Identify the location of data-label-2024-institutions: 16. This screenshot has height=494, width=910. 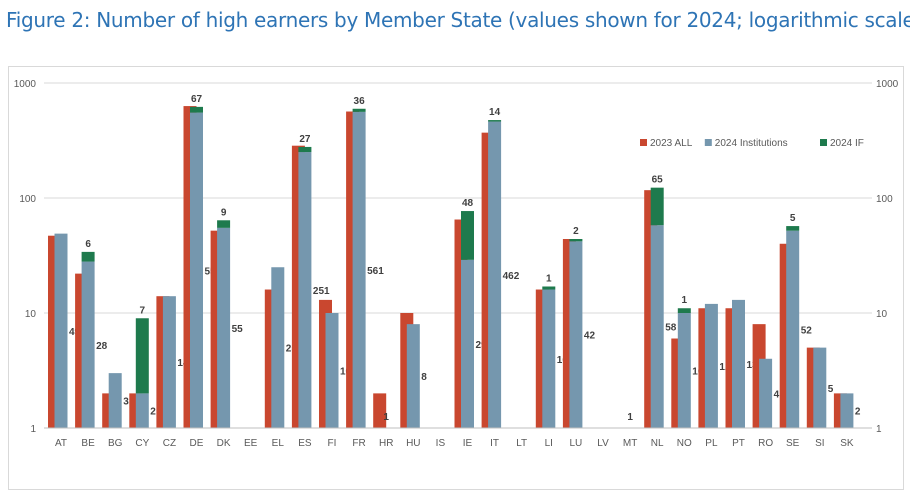
(563, 360).